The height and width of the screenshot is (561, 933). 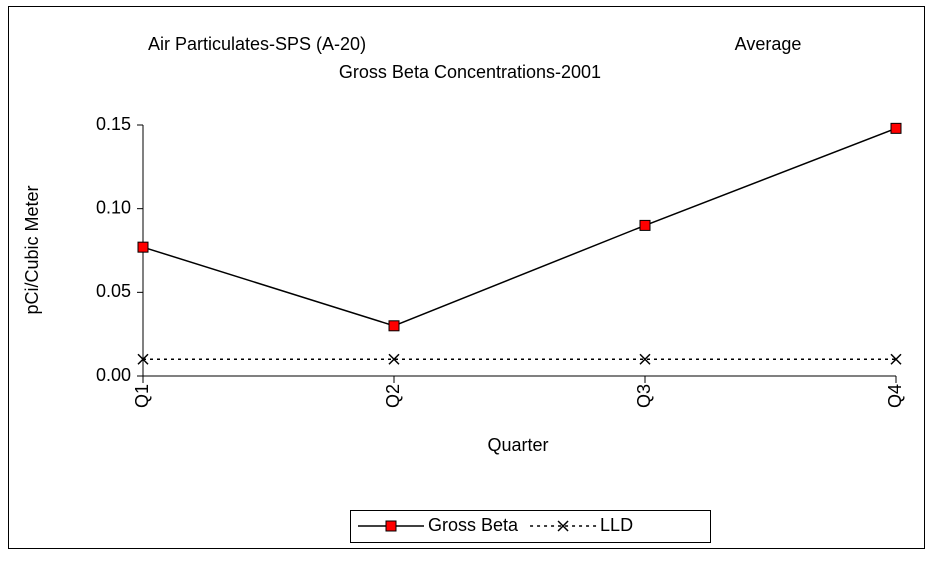 I want to click on y-tick-label: 0.10, so click(x=113, y=207).